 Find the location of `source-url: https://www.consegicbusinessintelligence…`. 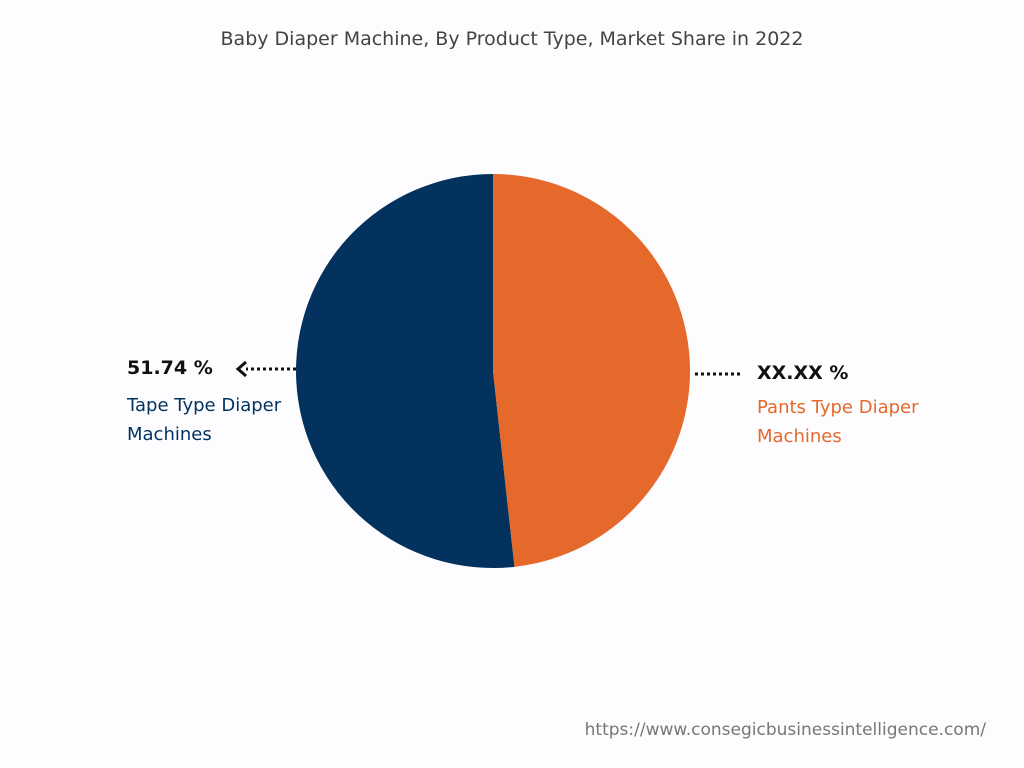

source-url: https://www.consegicbusinessintelligence… is located at coordinates (785, 730).